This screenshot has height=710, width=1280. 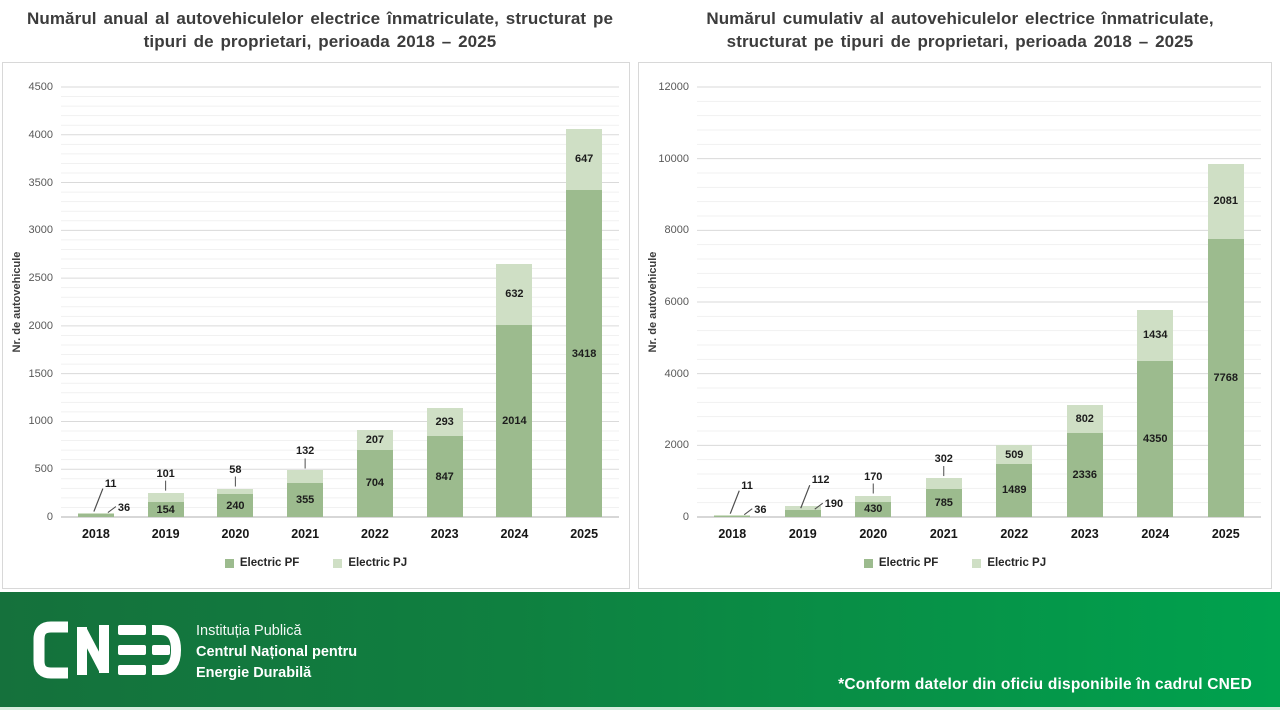 I want to click on bar-2023-pf-value: 847, so click(x=444, y=476).